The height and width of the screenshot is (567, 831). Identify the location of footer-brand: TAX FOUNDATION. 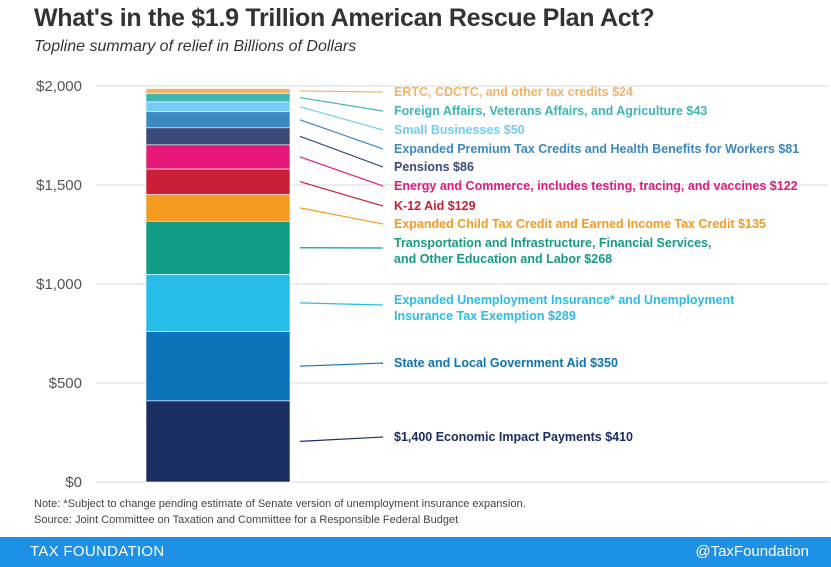
(97, 551).